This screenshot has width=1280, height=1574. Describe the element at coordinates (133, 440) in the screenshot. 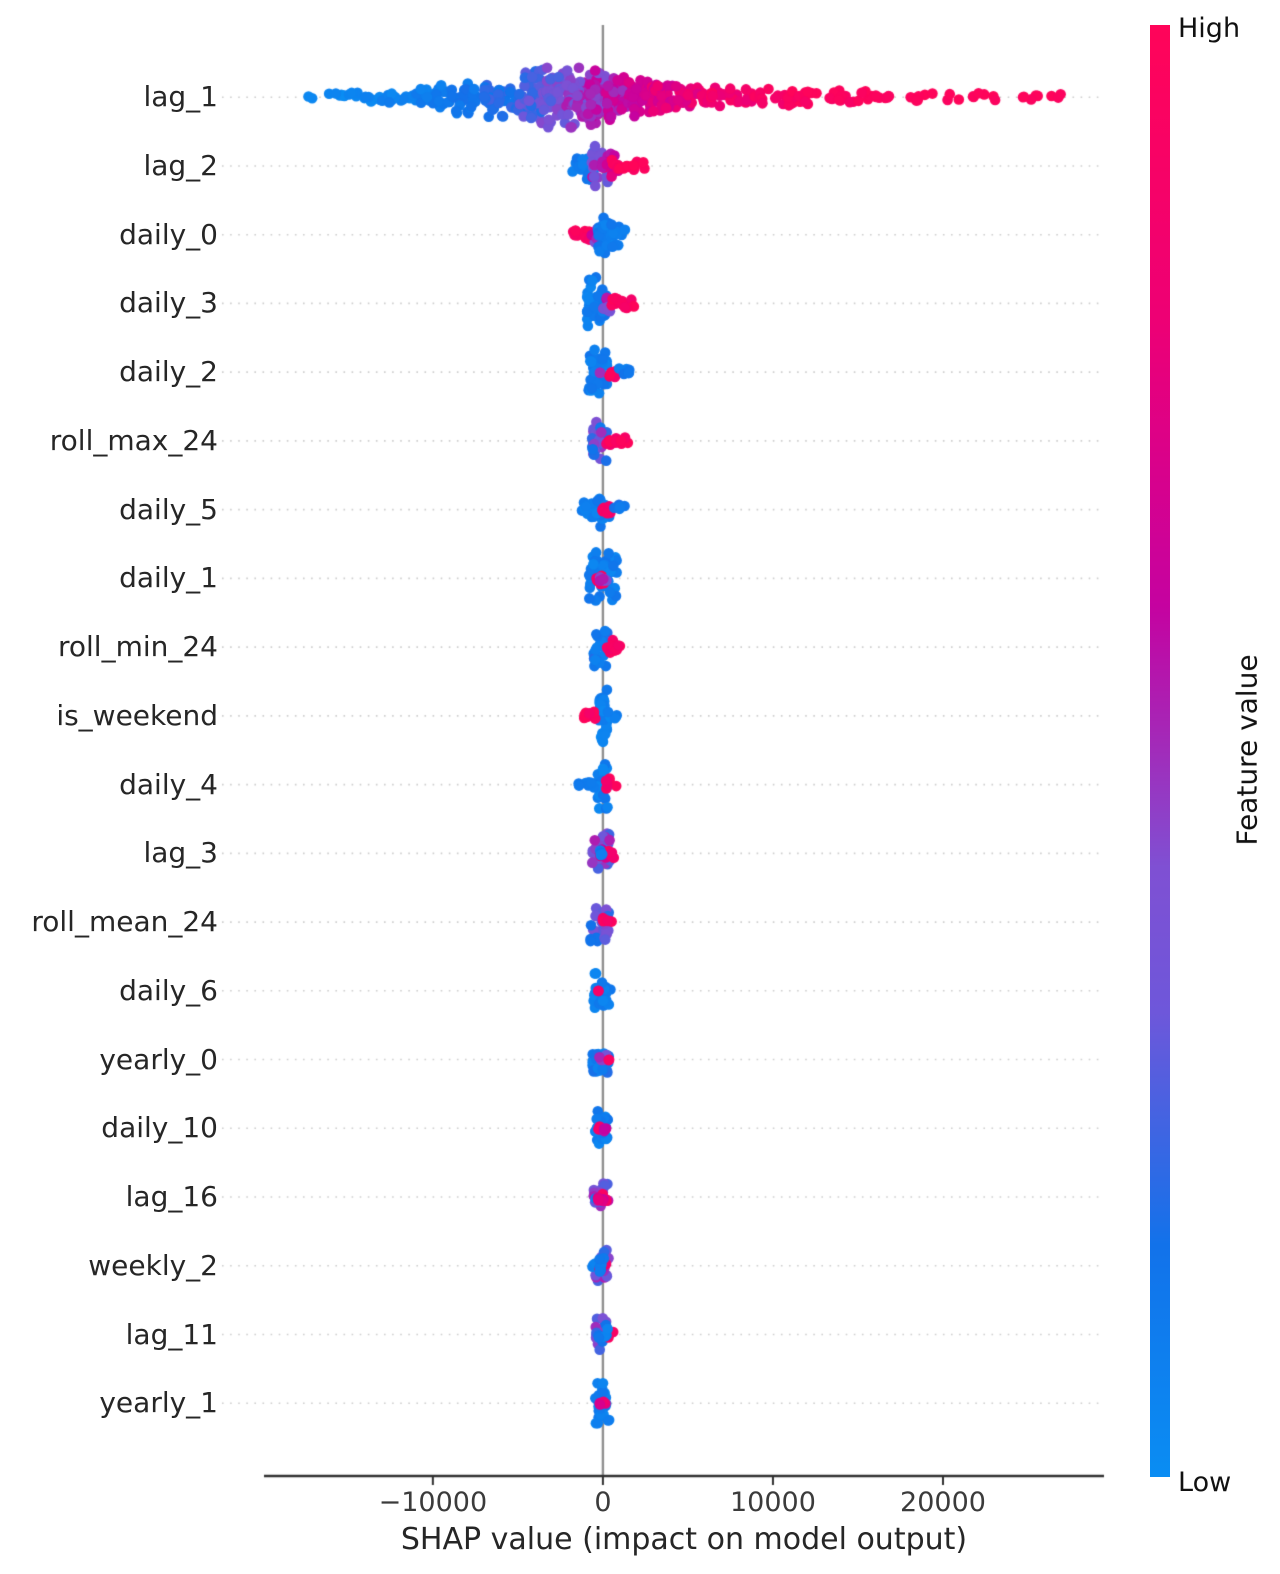

I see `feature-label-roll_max_24: roll_max_24` at that location.